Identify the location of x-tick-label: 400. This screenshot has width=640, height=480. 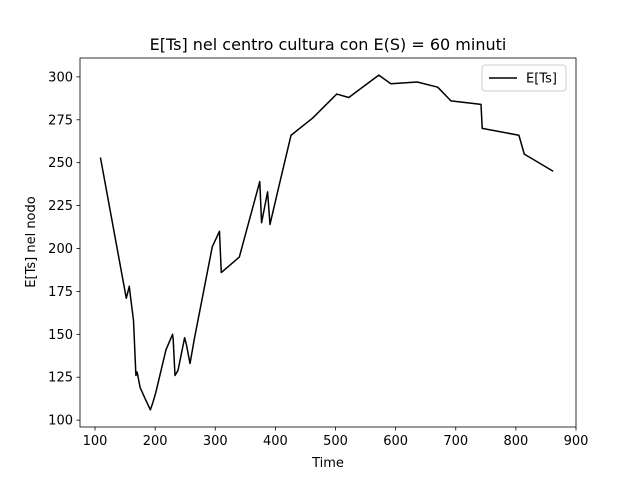
(275, 441).